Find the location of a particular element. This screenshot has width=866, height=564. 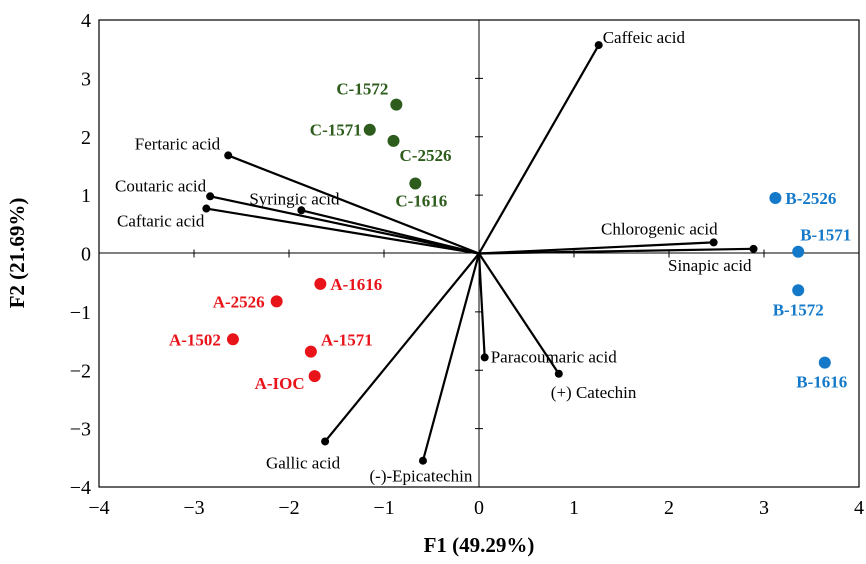

vector-tip-epicatechin is located at coordinates (422, 460).